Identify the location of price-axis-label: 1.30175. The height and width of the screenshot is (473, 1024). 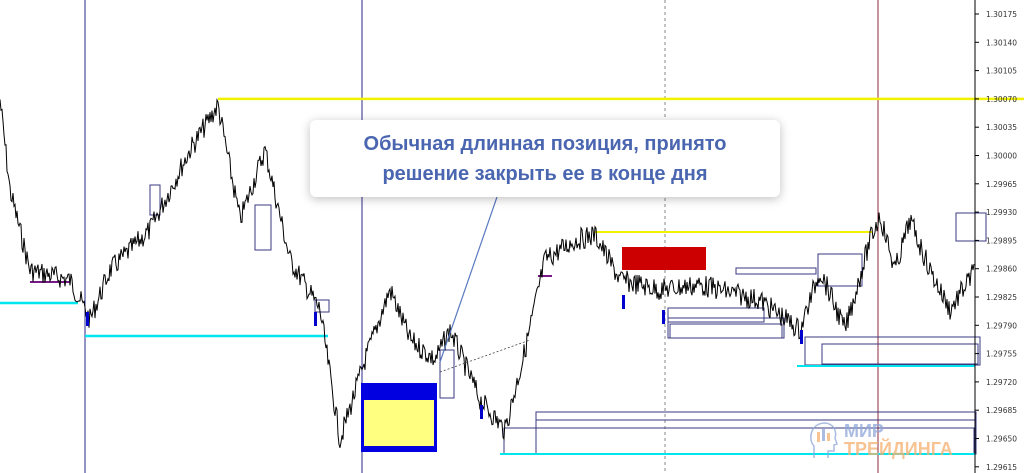
(1001, 14).